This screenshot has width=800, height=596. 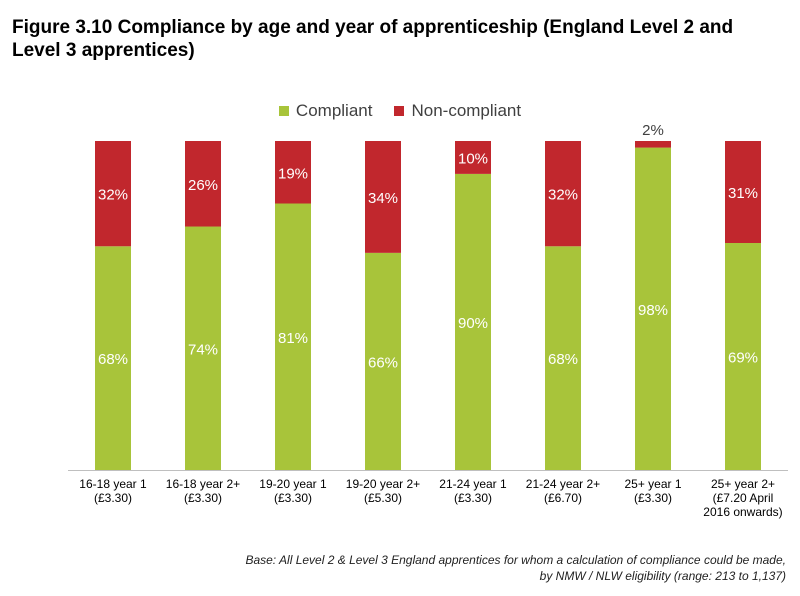 I want to click on category-label: 21-24 year 2+, so click(x=563, y=484).